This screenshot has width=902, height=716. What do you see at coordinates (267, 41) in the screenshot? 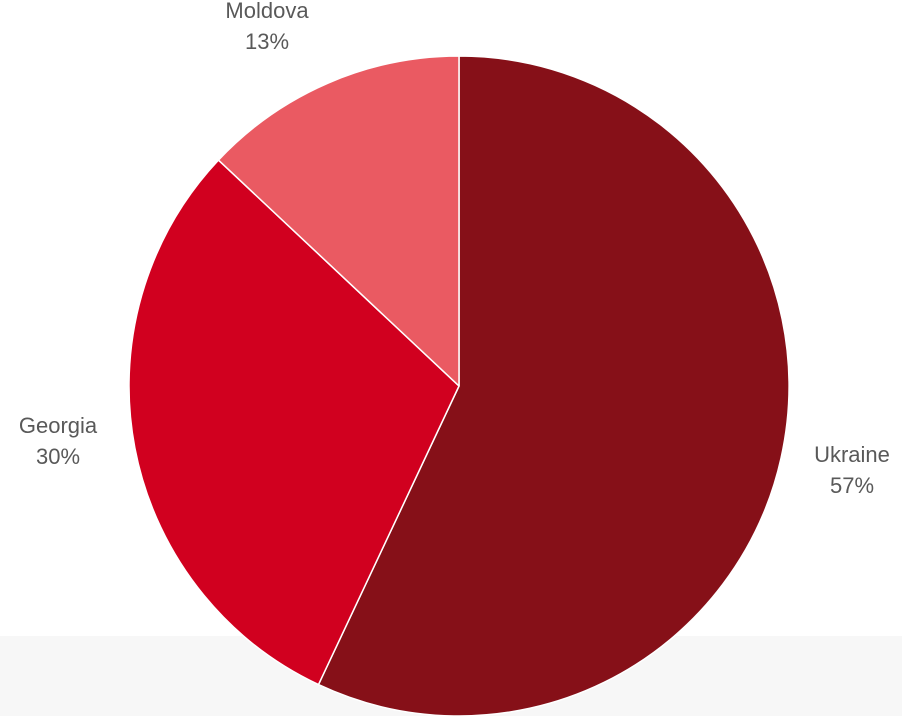
I see `slice-value-label-moldova: 13%` at bounding box center [267, 41].